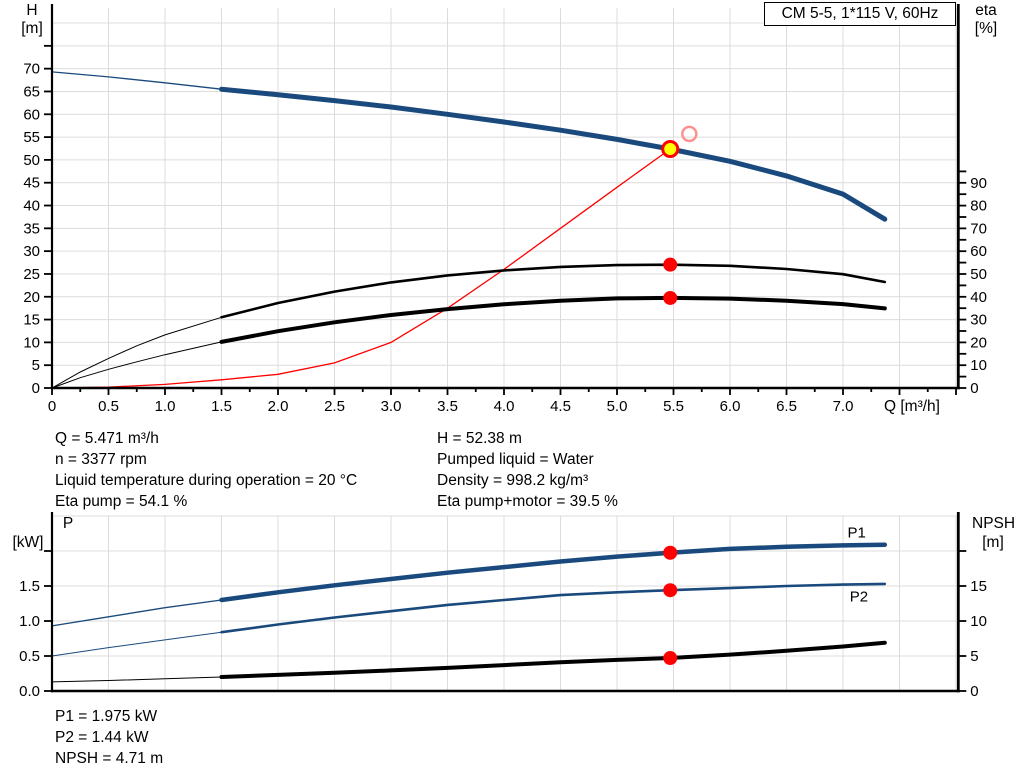  I want to click on power-npsh-chart-tick-labels: 0.0 0.5 1.0 1.5 0 5 10 15, so click(503, 639).